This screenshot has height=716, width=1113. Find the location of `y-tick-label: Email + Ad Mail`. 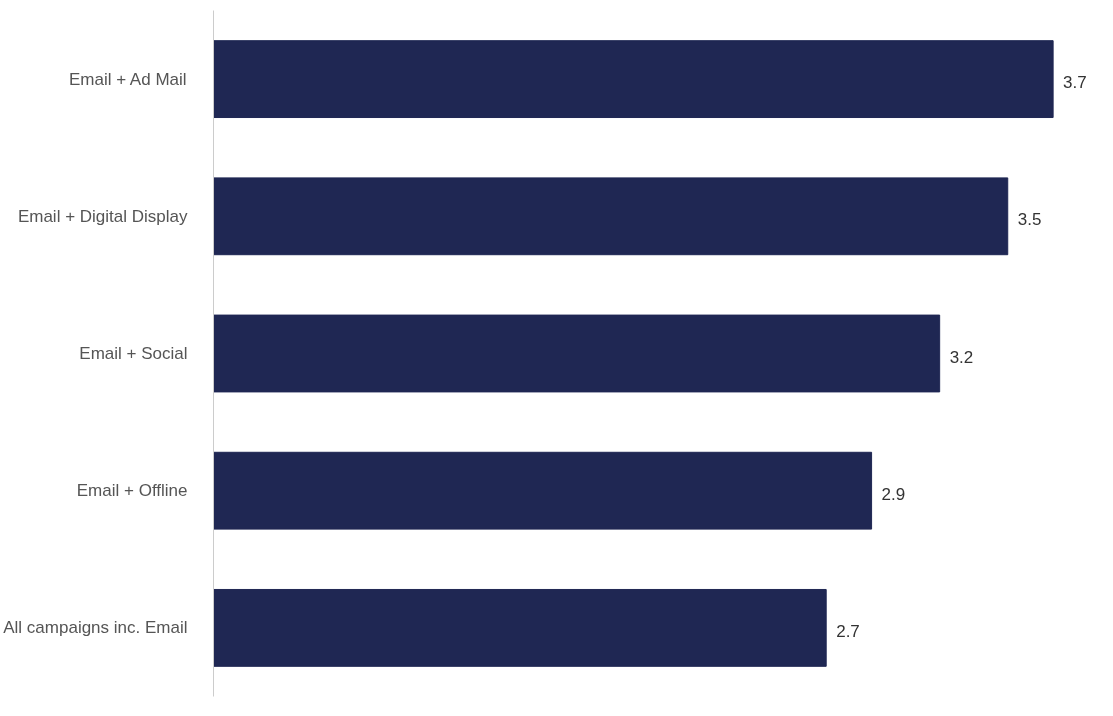

y-tick-label: Email + Ad Mail is located at coordinates (127, 79).